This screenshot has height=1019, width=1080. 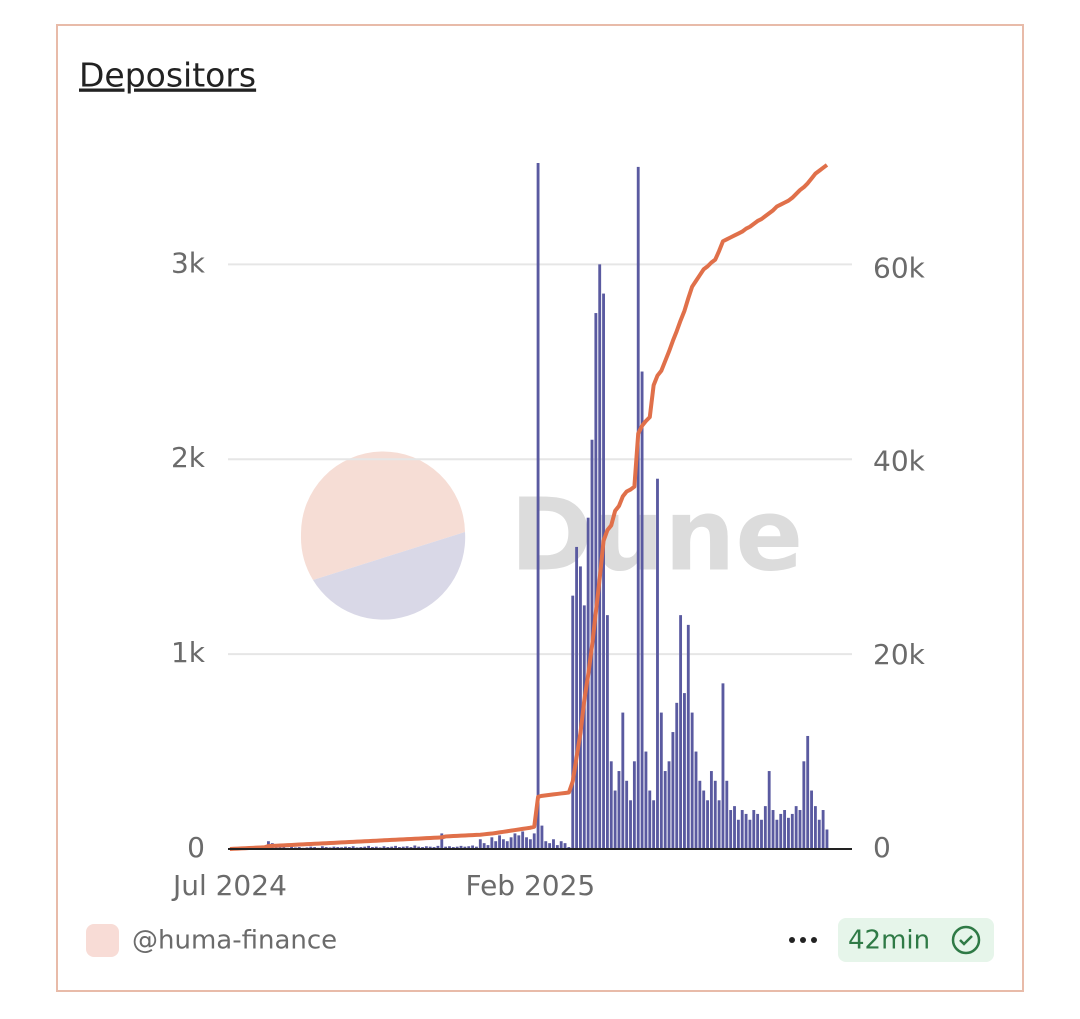 What do you see at coordinates (188, 457) in the screenshot?
I see `y-tick-label: 2k` at bounding box center [188, 457].